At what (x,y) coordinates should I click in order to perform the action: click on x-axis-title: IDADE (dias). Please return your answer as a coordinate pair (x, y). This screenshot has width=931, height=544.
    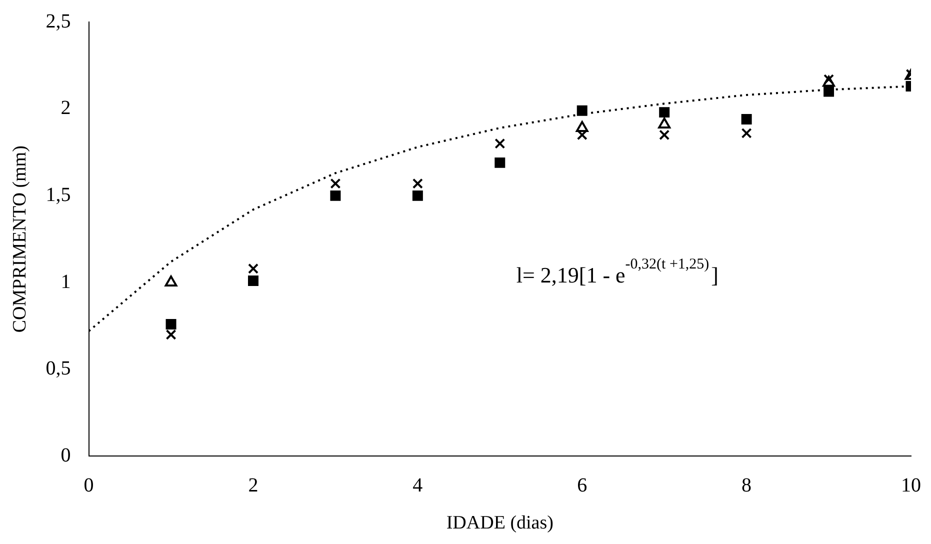
    Looking at the image, I should click on (500, 523).